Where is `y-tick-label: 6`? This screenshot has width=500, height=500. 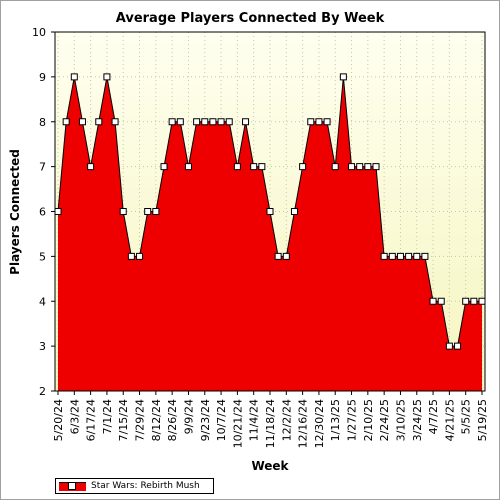
y-tick-label: 6 is located at coordinates (42, 212).